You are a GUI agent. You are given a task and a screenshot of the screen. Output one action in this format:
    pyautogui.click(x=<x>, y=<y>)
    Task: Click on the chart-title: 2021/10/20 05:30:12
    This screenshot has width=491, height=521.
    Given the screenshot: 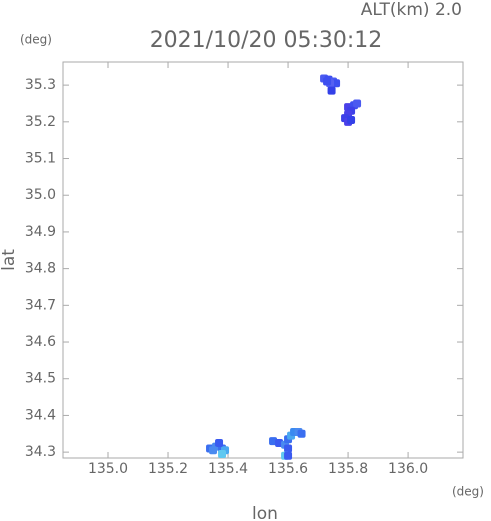 What is the action you would take?
    pyautogui.click(x=266, y=40)
    